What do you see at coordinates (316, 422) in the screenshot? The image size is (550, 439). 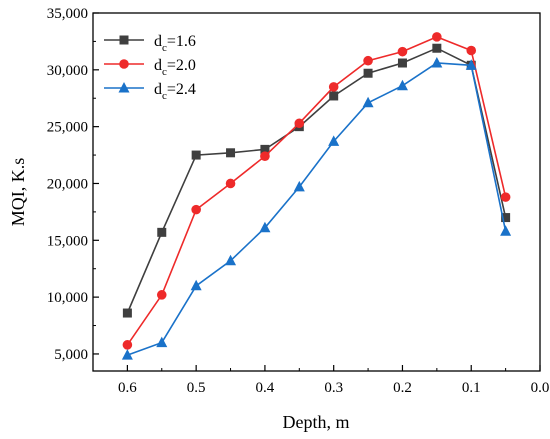 I see `x-axis-title: Depth, m` at bounding box center [316, 422].